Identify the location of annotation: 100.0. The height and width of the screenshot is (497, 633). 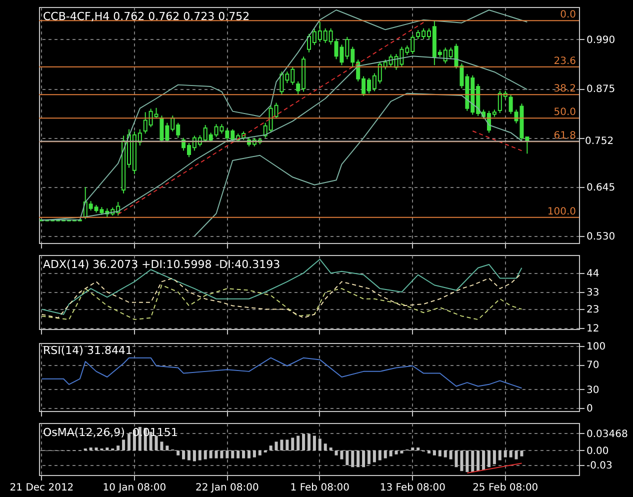
(561, 212).